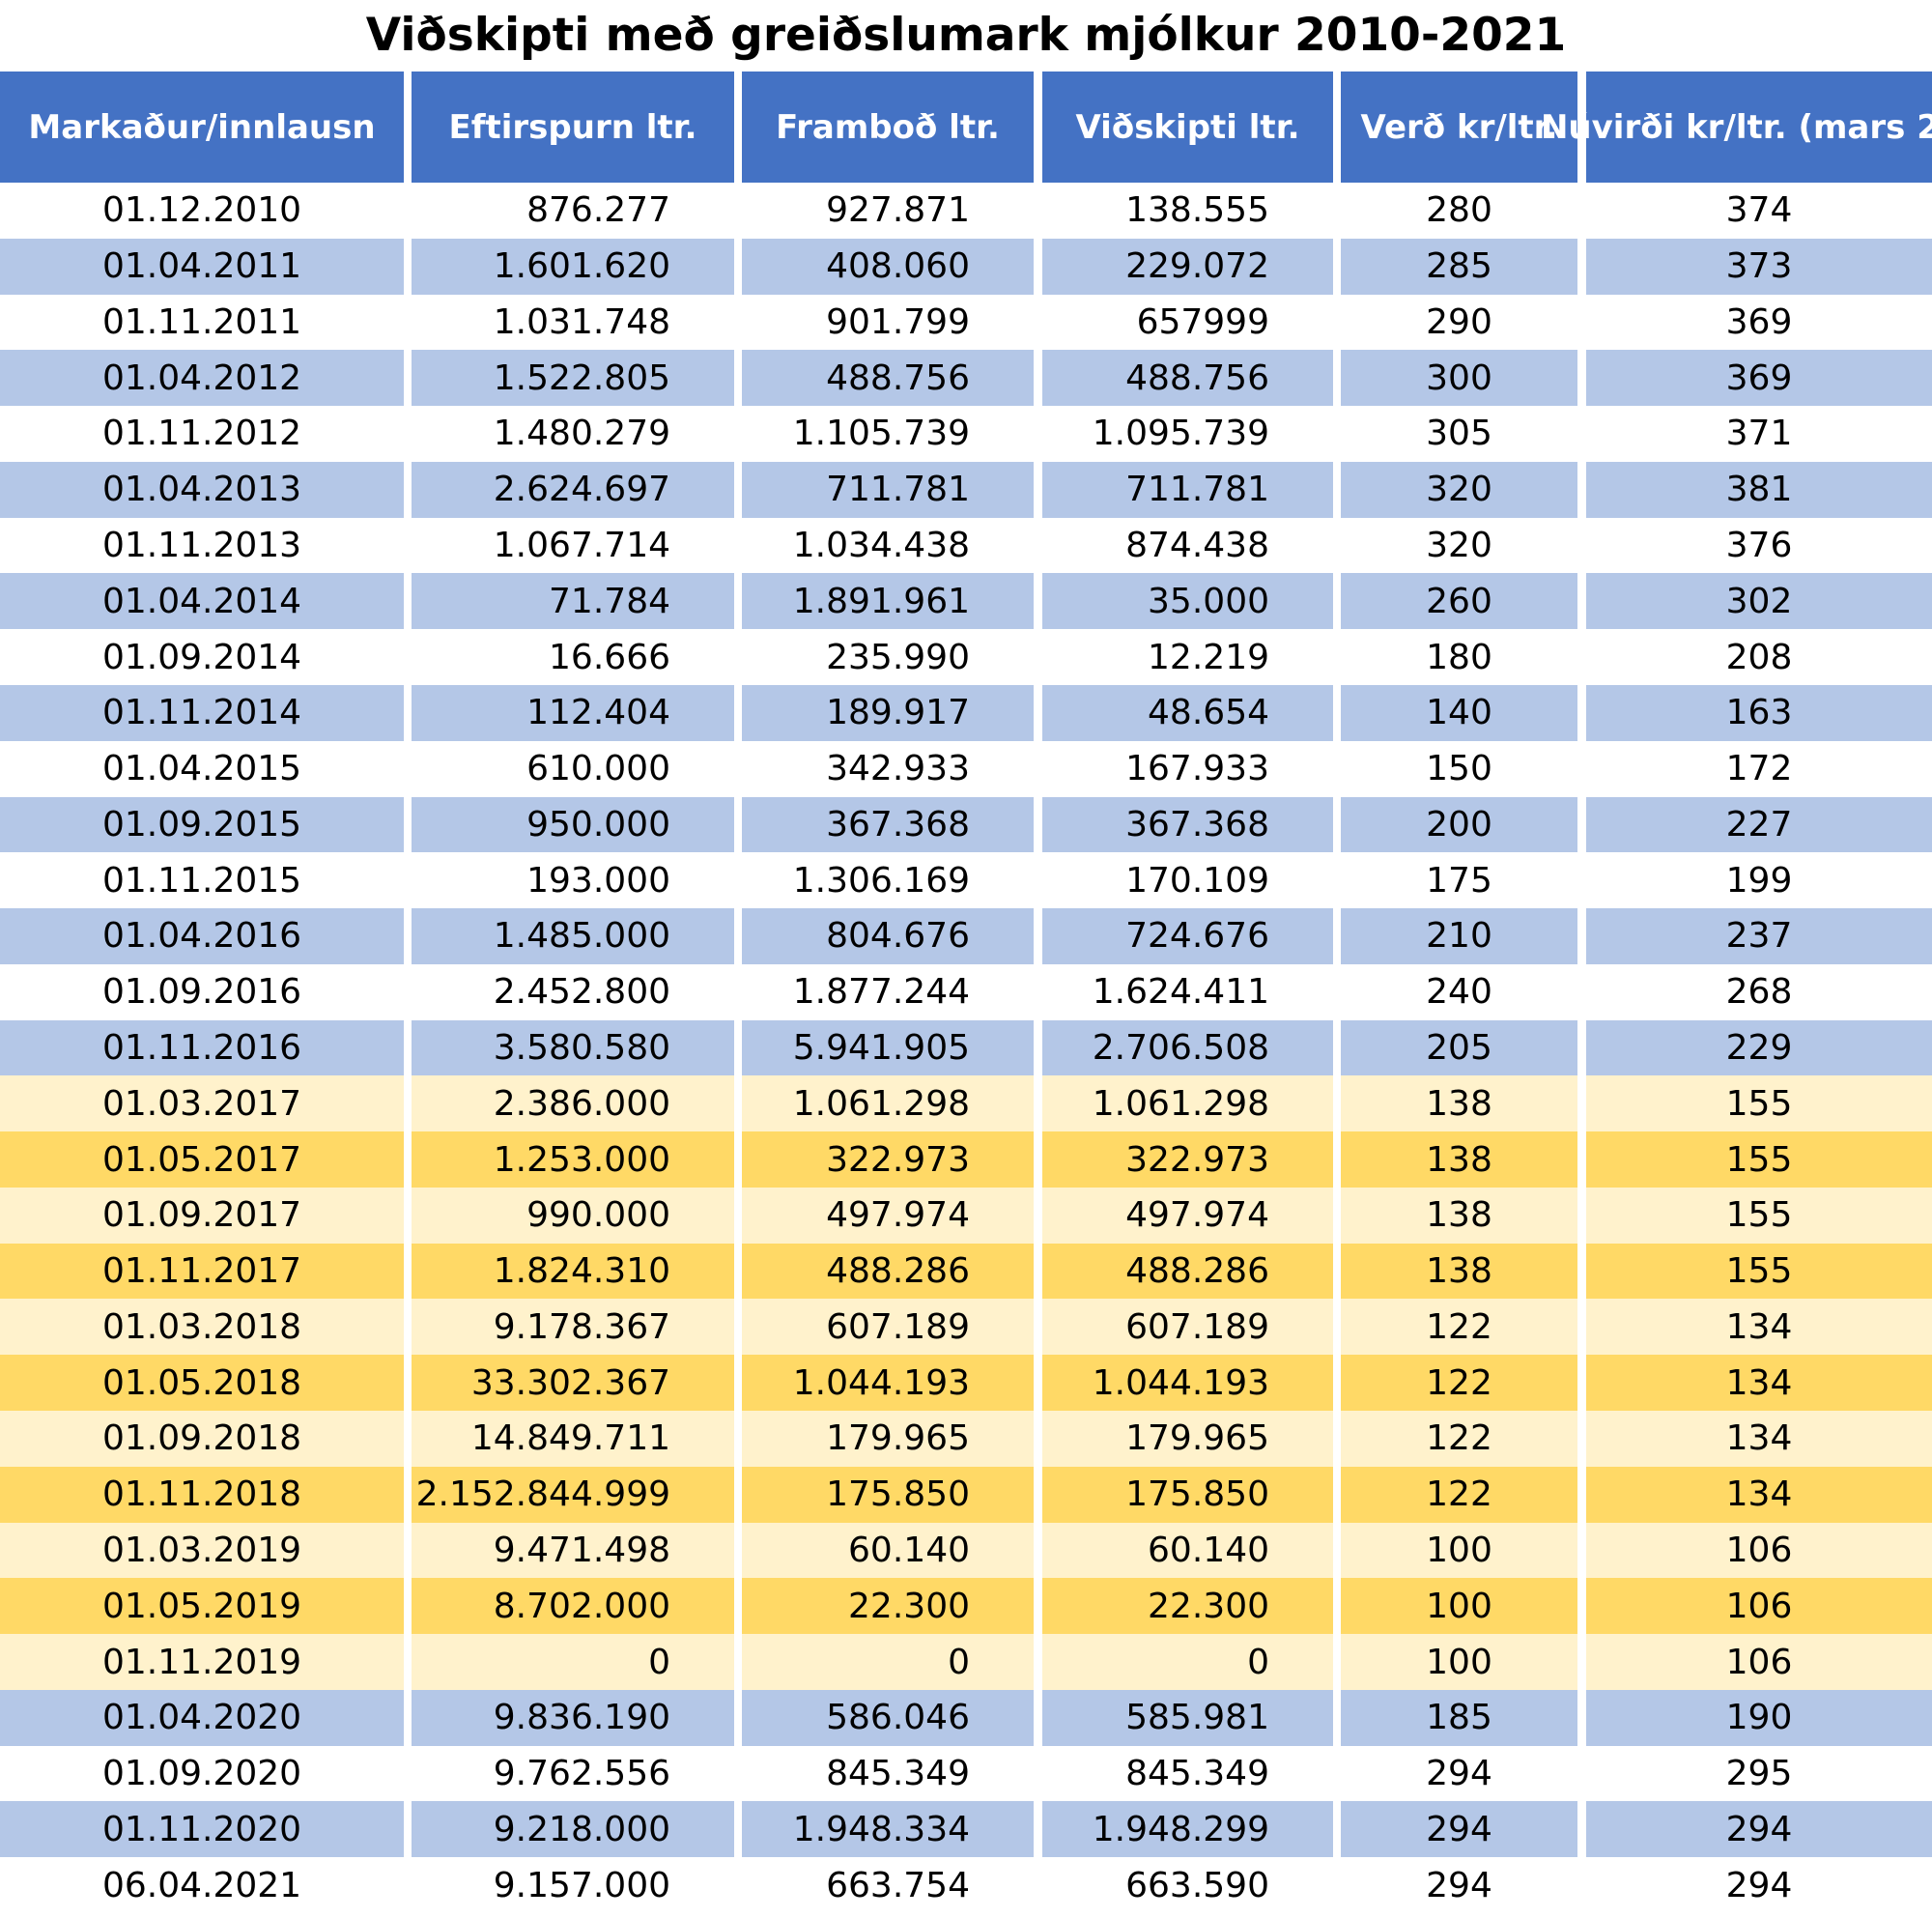 The width and height of the screenshot is (1932, 1918). I want to click on data-cell: 01.03.2019, so click(202, 1550).